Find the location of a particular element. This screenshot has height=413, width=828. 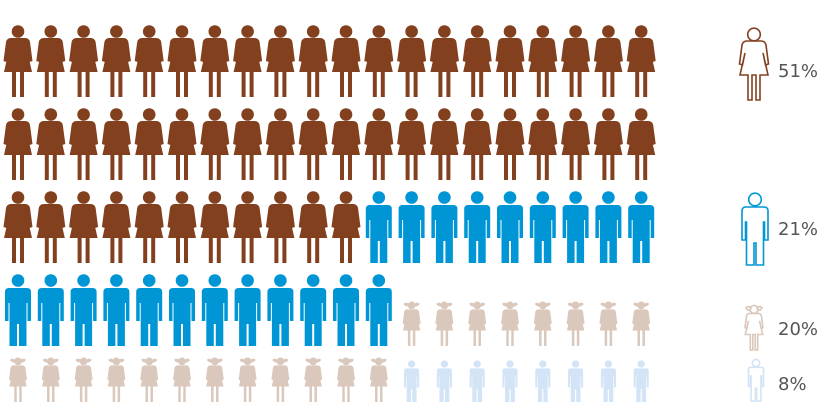

legend: 51% 21% 20% 8% is located at coordinates (778, 214).